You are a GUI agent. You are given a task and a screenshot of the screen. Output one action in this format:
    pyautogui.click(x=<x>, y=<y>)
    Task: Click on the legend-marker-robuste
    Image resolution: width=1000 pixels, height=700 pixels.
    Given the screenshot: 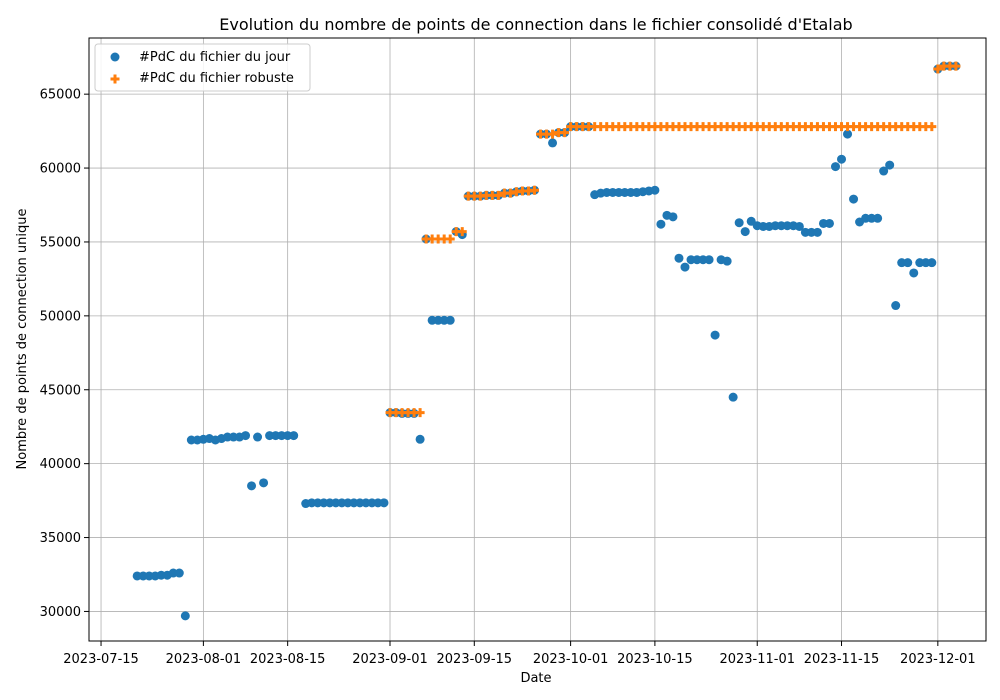 What is the action you would take?
    pyautogui.click(x=115, y=79)
    